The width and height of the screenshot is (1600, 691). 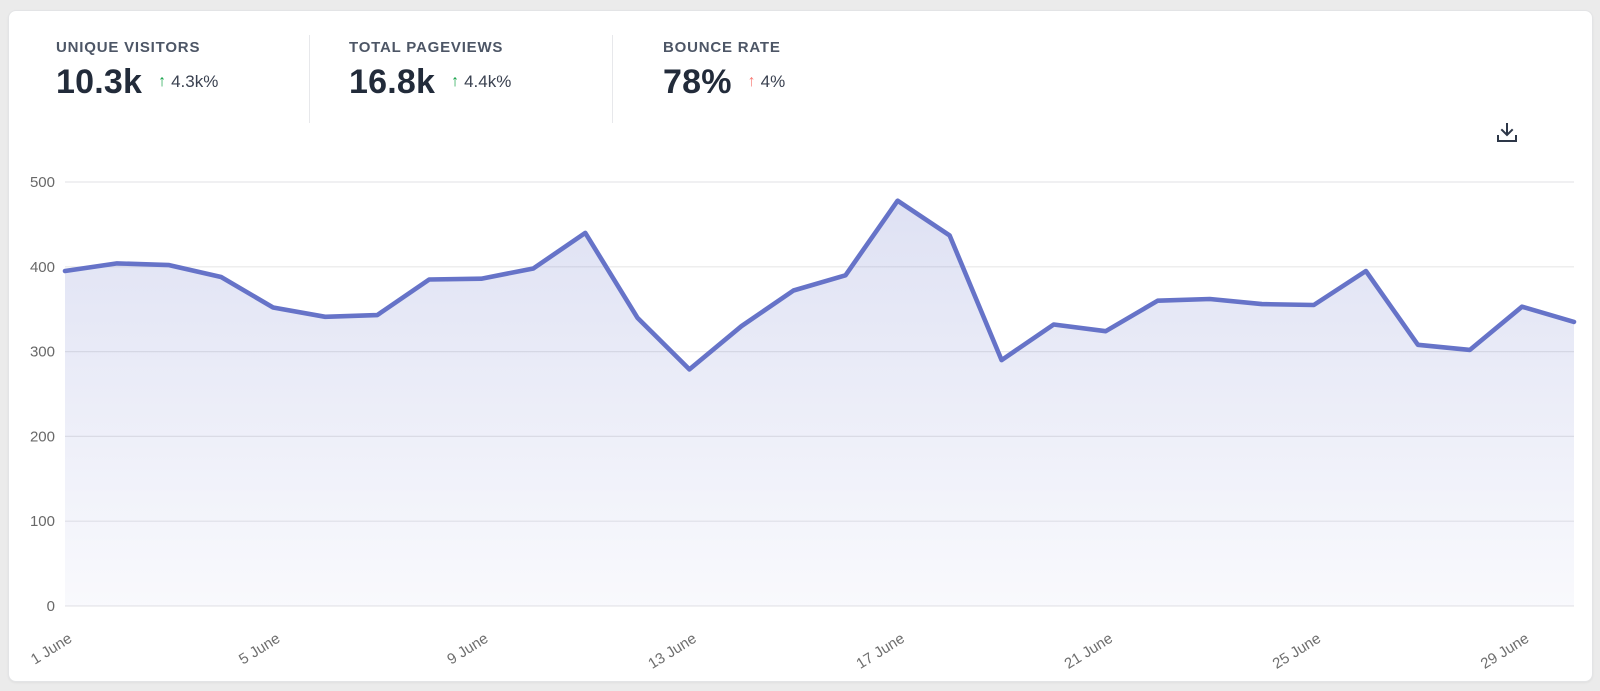 What do you see at coordinates (99, 82) in the screenshot?
I see `stat-value: 10.3k` at bounding box center [99, 82].